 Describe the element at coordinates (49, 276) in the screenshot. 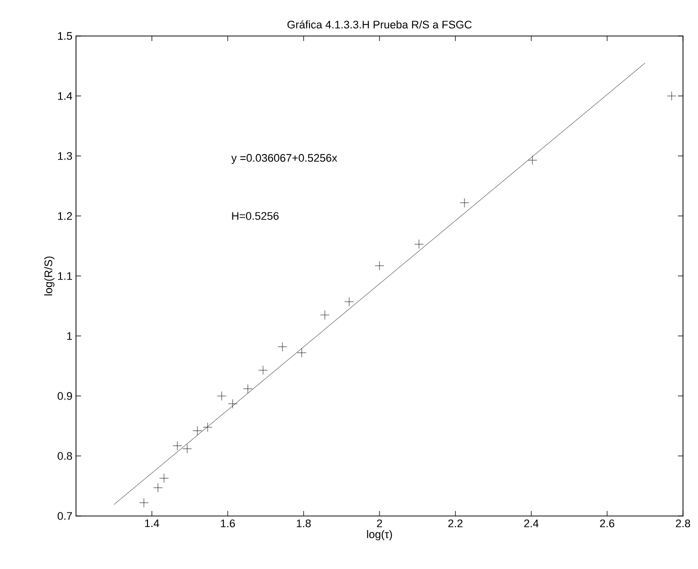

I see `y-axis-title: log(R/S)` at that location.